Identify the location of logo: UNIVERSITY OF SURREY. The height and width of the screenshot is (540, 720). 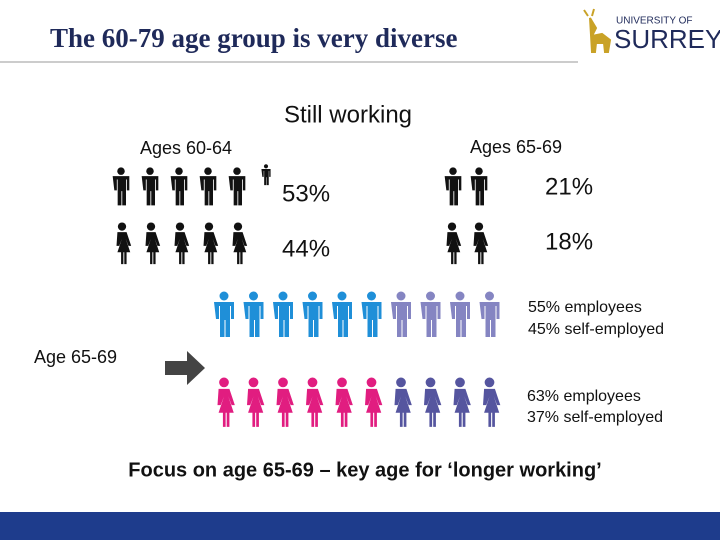
(651, 31).